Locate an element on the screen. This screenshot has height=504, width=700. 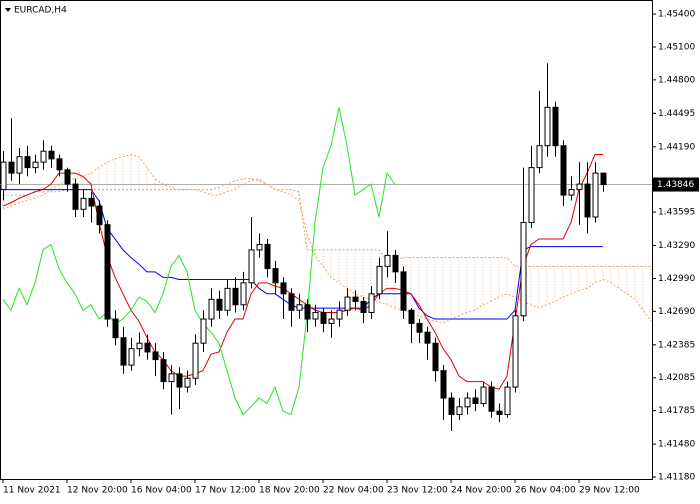
y-tick-label: 1.42690 is located at coordinates (676, 312).